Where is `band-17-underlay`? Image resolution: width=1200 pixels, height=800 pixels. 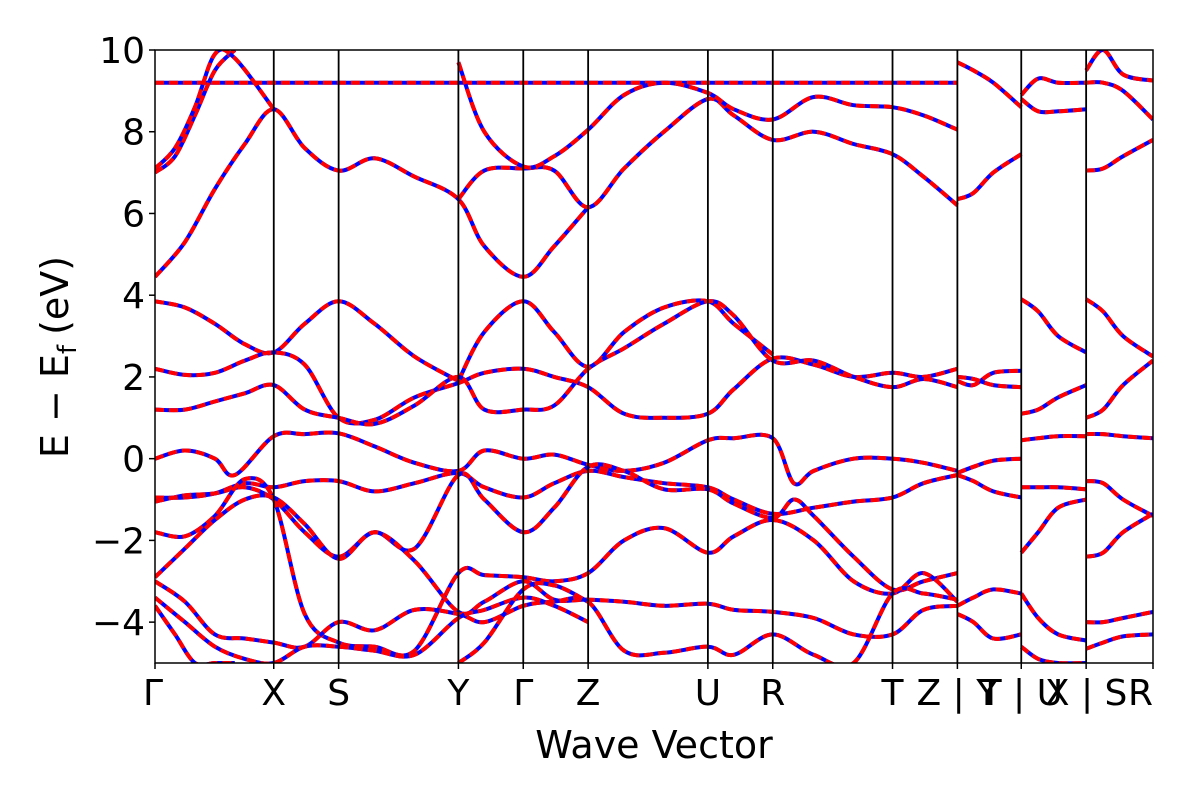 band-17-underlay is located at coordinates (195, 633).